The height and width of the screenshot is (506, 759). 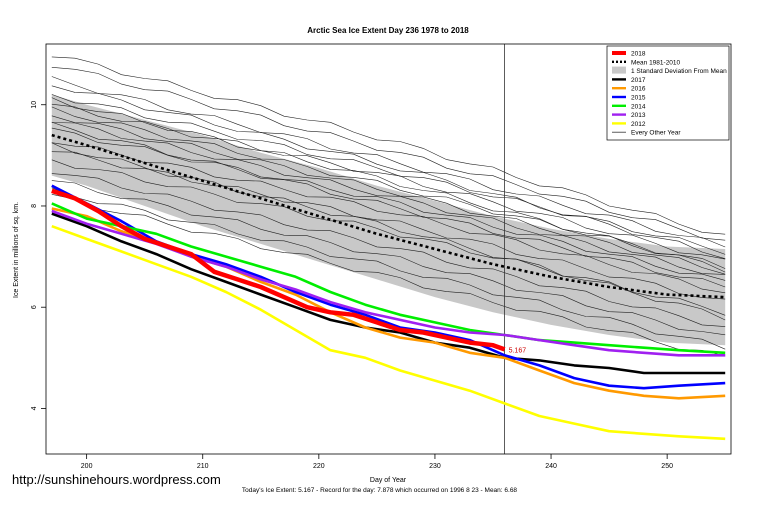 I want to click on legend-label: 2013, so click(x=638, y=115).